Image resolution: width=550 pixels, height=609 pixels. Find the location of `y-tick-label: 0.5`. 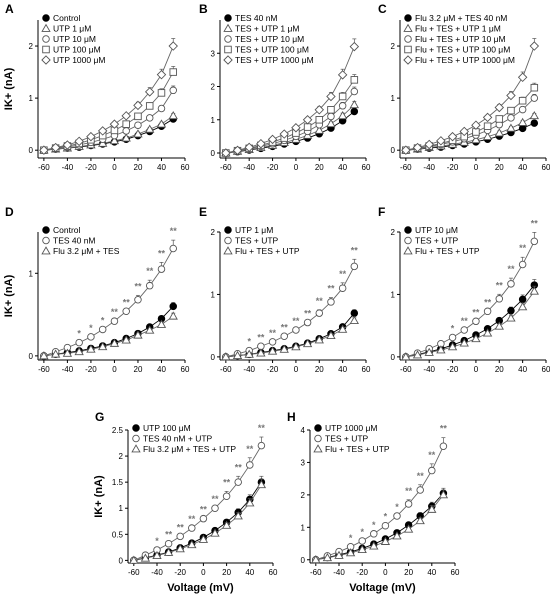

y-tick-label: 0.5 is located at coordinates (118, 534).